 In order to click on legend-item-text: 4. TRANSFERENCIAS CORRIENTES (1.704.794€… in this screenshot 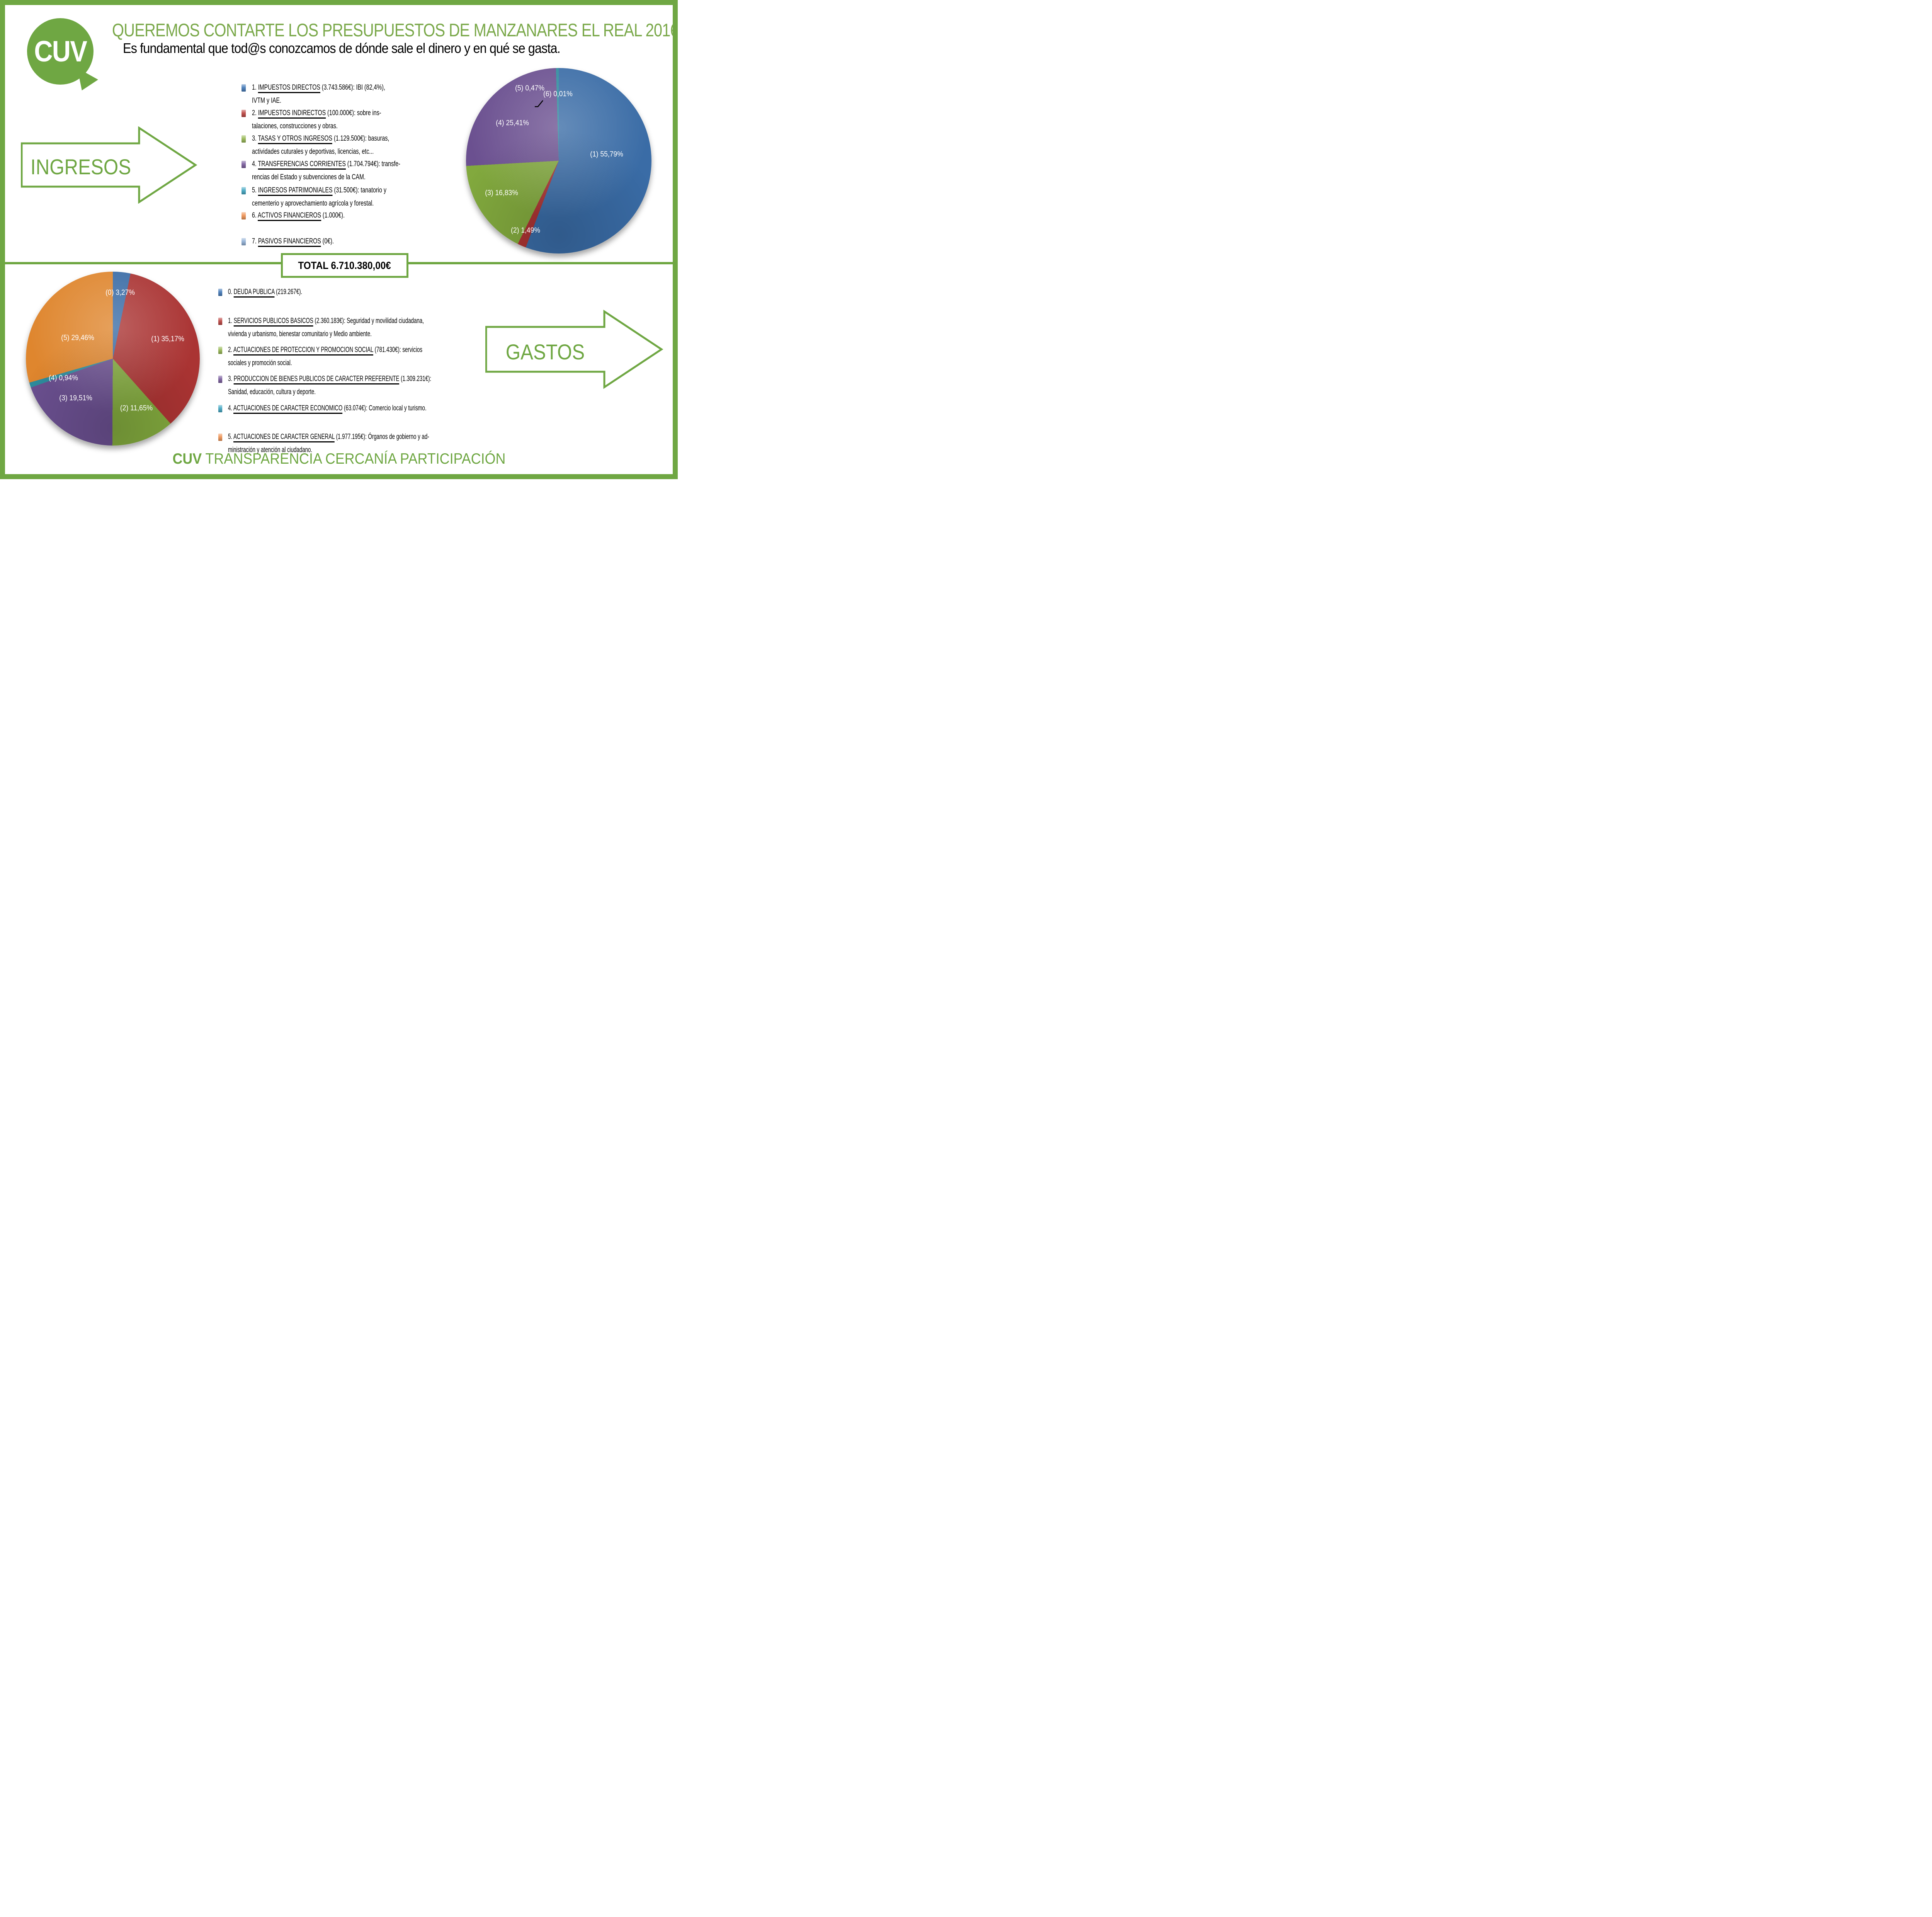, I will do `click(326, 171)`.